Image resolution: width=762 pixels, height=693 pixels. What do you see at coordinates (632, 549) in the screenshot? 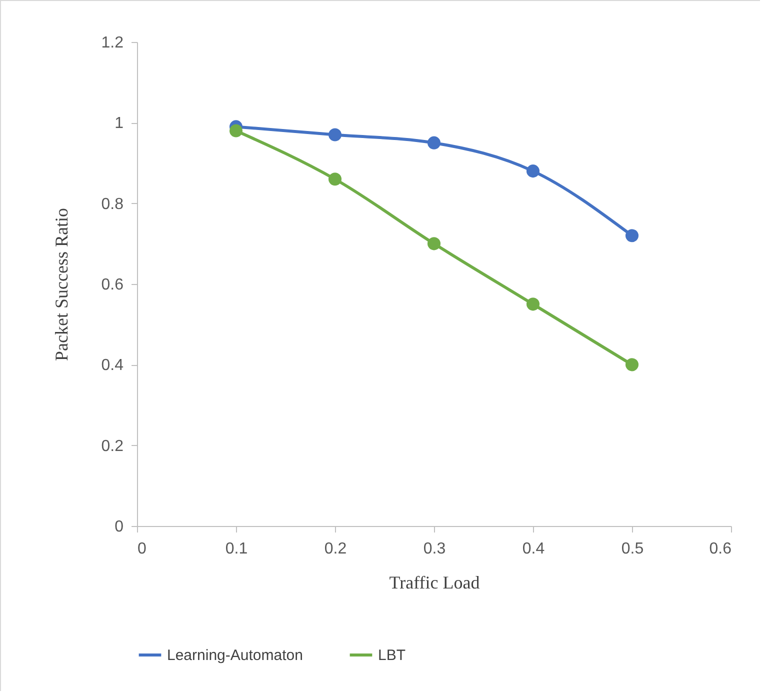
I see `x-tick-label: 0.5` at bounding box center [632, 549].